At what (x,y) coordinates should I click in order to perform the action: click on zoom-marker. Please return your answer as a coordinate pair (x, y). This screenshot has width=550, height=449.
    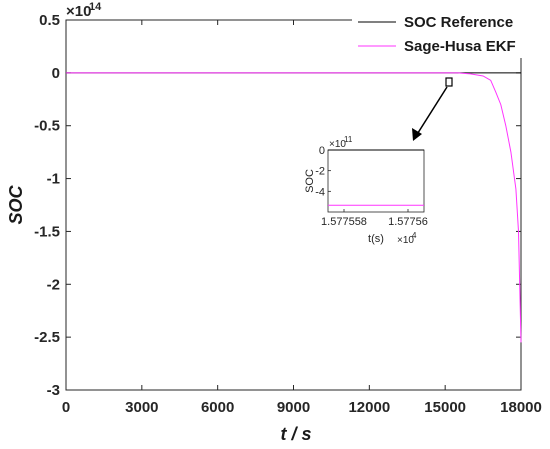
    Looking at the image, I should click on (449, 82).